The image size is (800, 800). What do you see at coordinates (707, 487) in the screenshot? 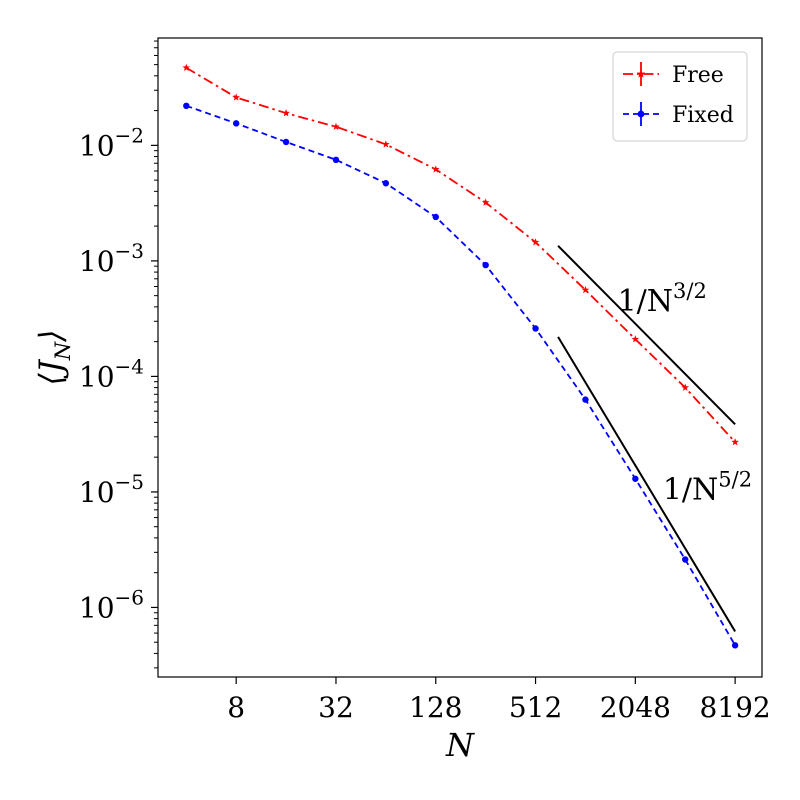
I see `reference-label-2: 1/N5/2` at bounding box center [707, 487].